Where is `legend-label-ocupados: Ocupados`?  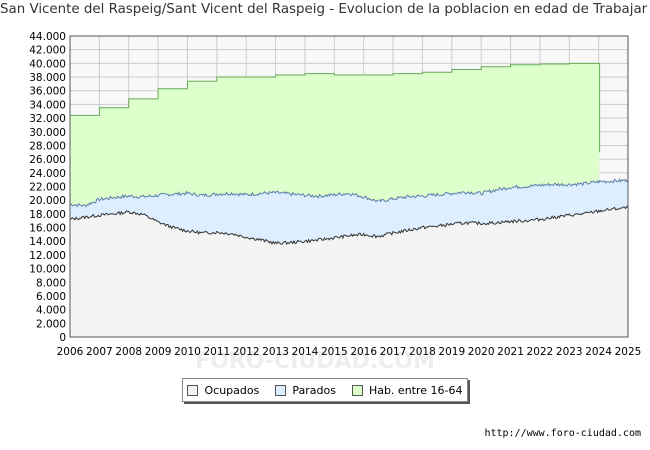 legend-label-ocupados: Ocupados is located at coordinates (232, 390).